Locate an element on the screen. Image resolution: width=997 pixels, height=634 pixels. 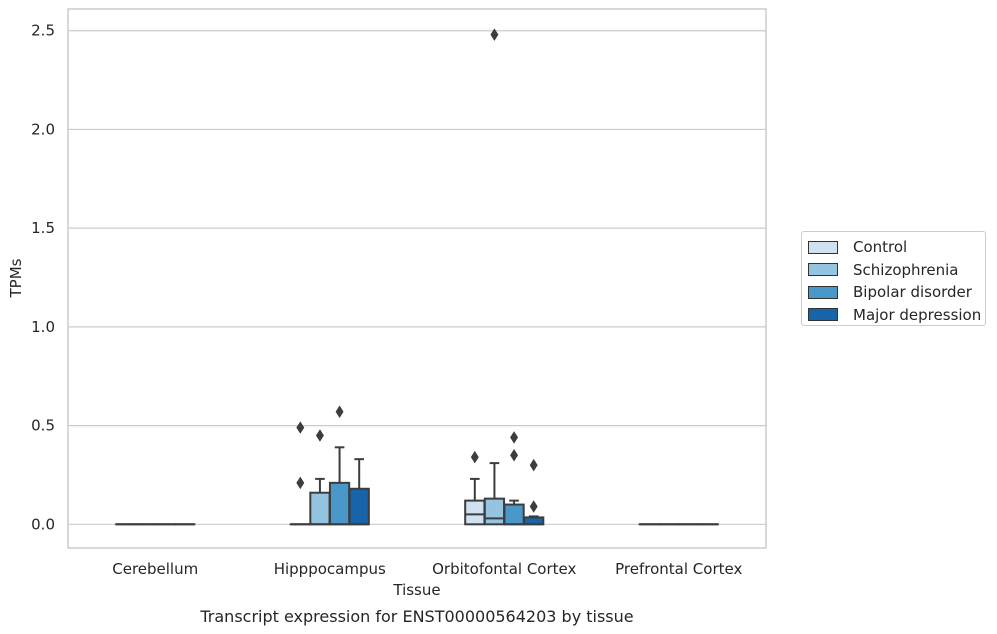
legend-item: Major depression is located at coordinates (896, 315).